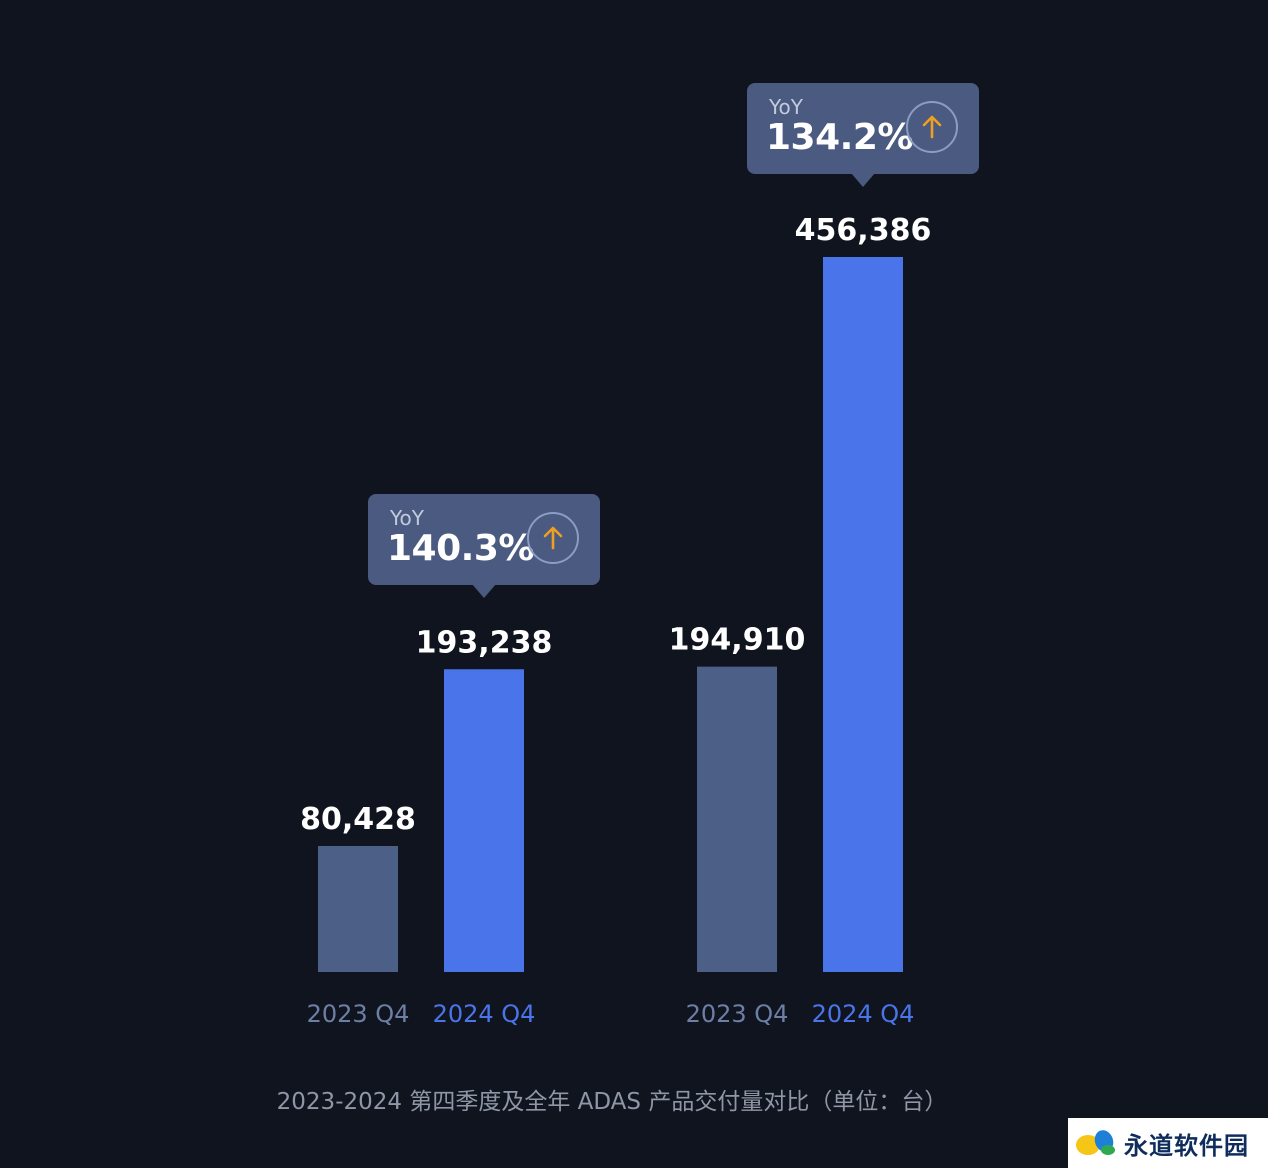 Image resolution: width=1268 pixels, height=1168 pixels. I want to click on yoy-value: 134.2%, so click(839, 137).